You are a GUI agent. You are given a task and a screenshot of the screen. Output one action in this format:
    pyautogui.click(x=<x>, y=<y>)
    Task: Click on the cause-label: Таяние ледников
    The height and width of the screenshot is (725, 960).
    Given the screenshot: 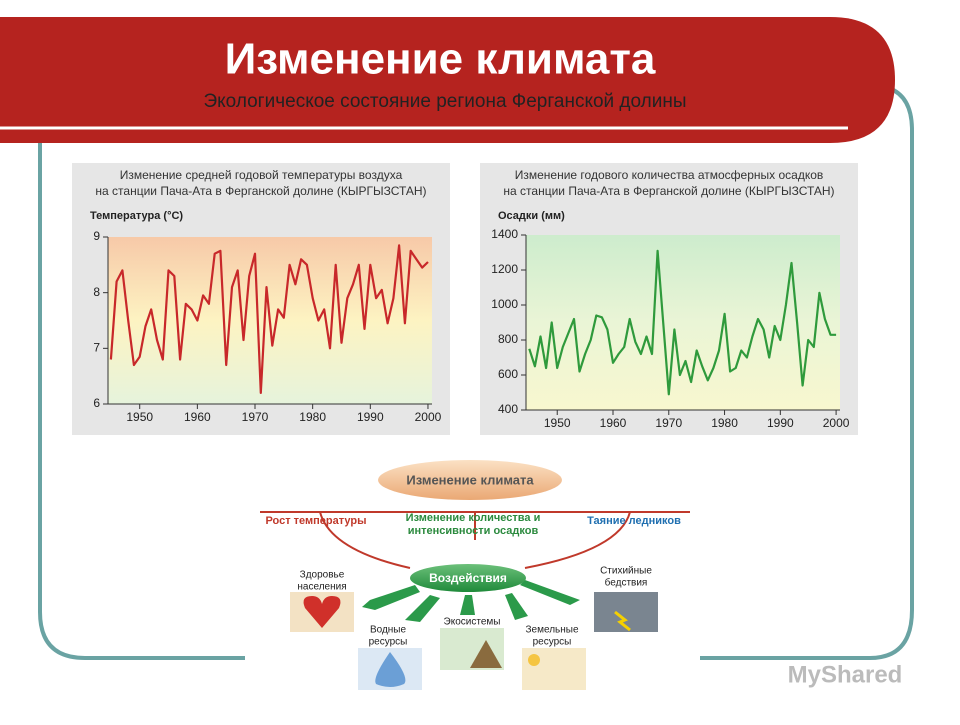 What is the action you would take?
    pyautogui.click(x=634, y=521)
    